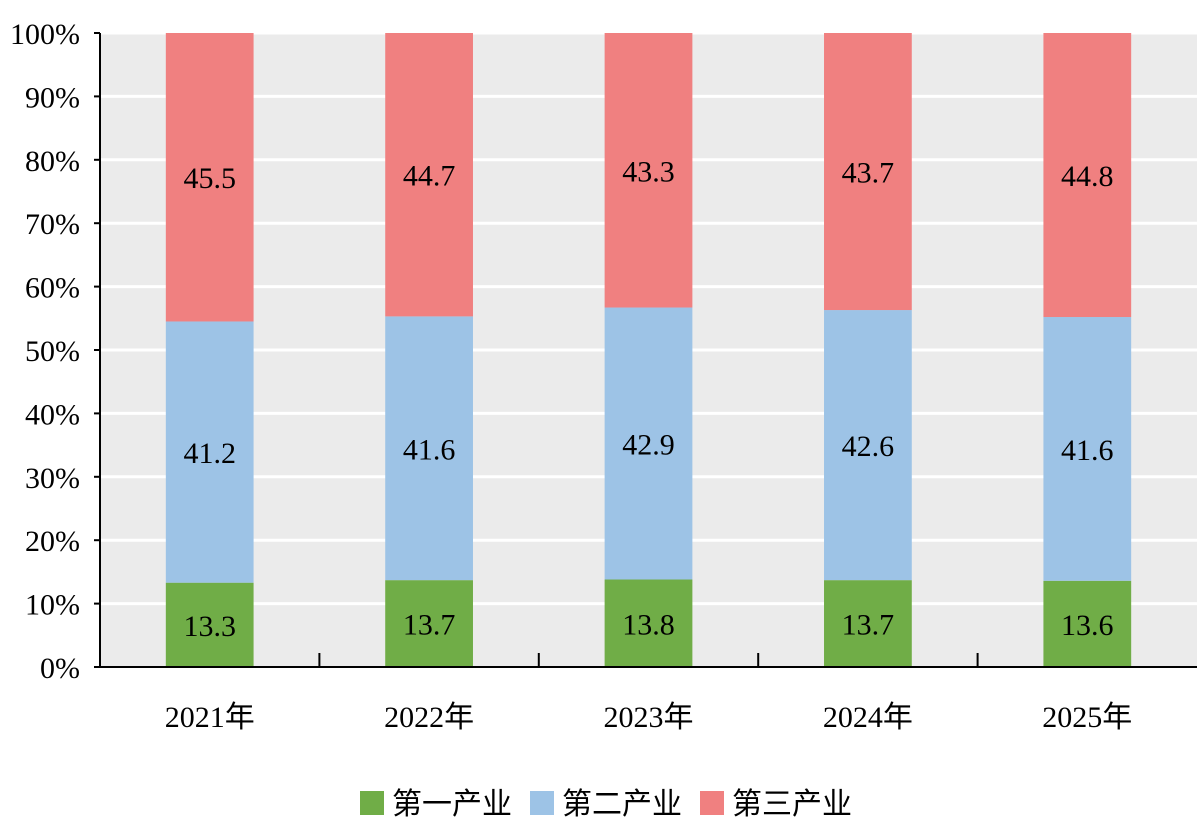 The width and height of the screenshot is (1204, 829). Describe the element at coordinates (52, 414) in the screenshot. I see `y-tick-label: 40%` at that location.